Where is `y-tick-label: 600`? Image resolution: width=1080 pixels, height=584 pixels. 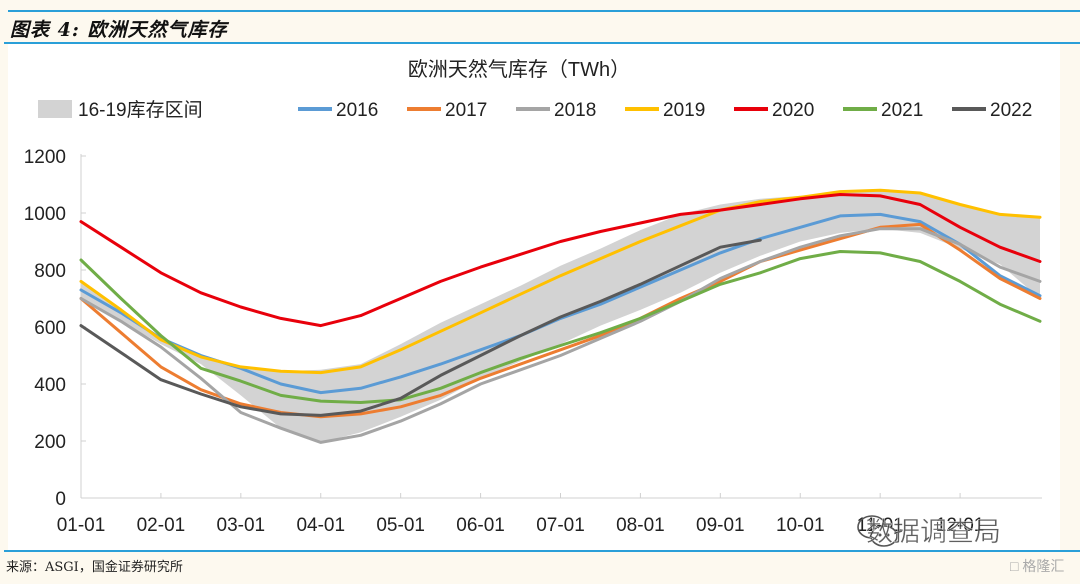 y-tick-label: 600 is located at coordinates (50, 328).